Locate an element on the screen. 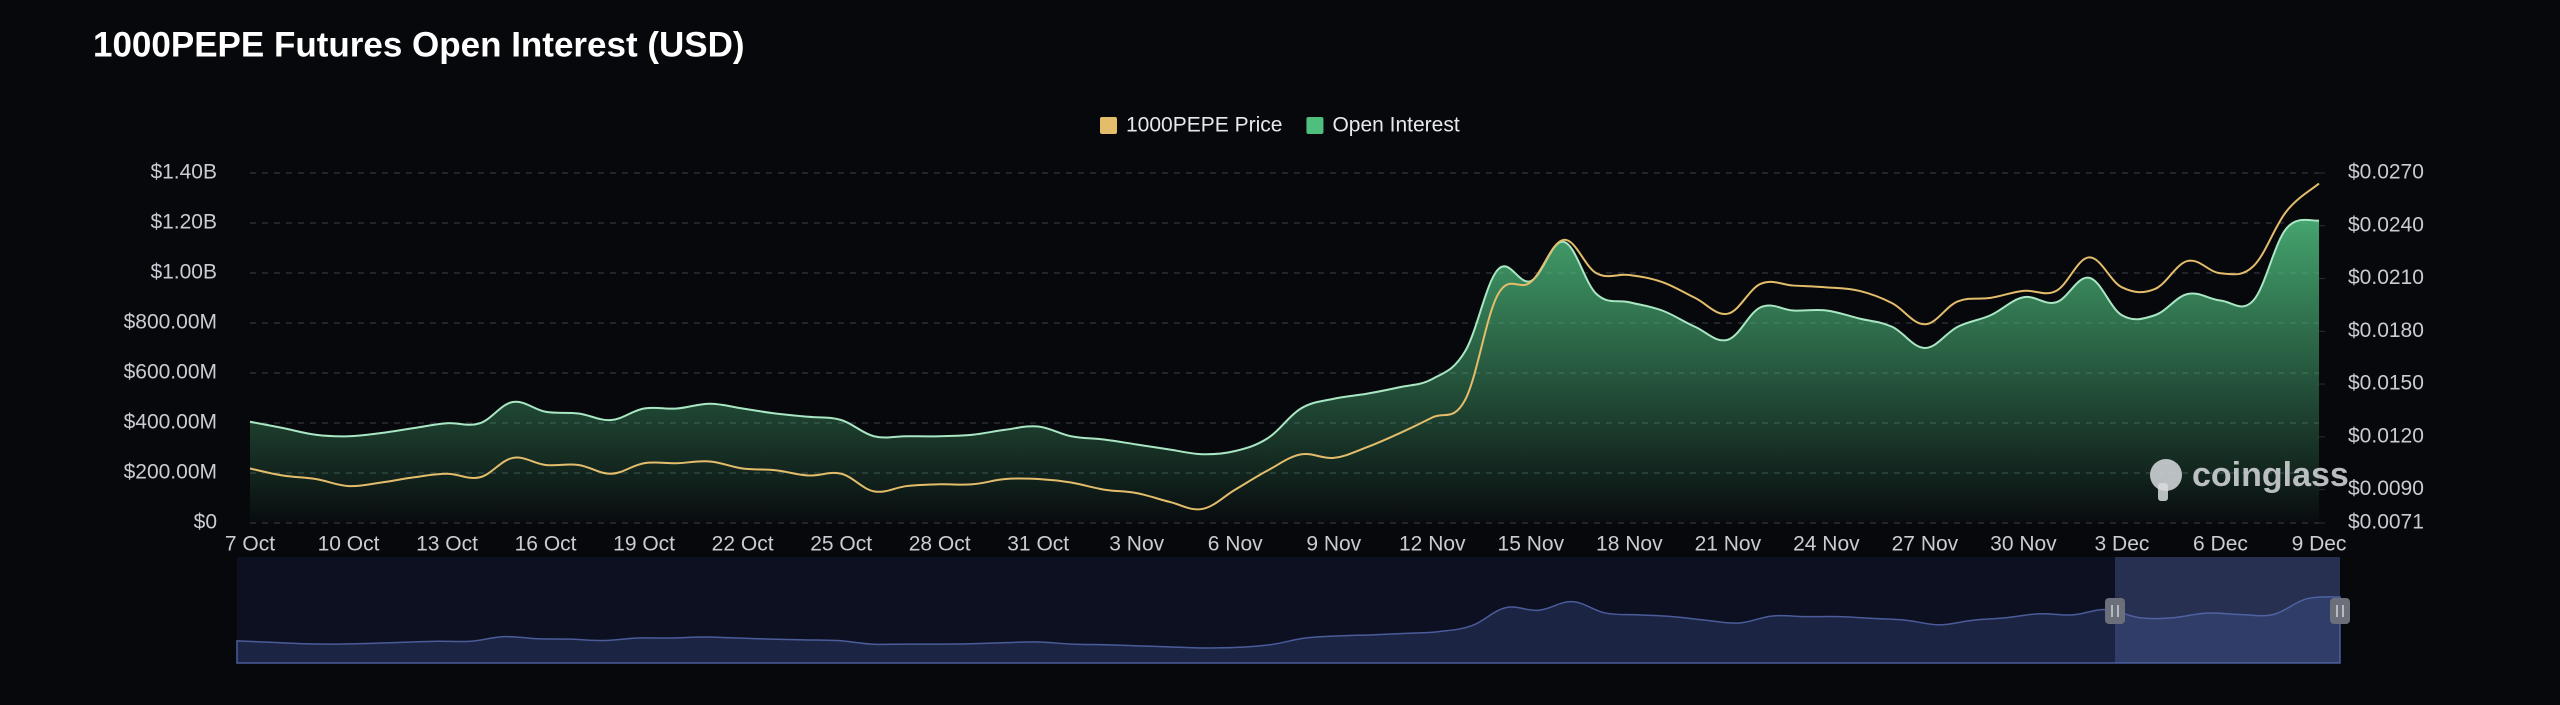 The height and width of the screenshot is (705, 2560). x-tick-label: 3 Dec is located at coordinates (2122, 544).